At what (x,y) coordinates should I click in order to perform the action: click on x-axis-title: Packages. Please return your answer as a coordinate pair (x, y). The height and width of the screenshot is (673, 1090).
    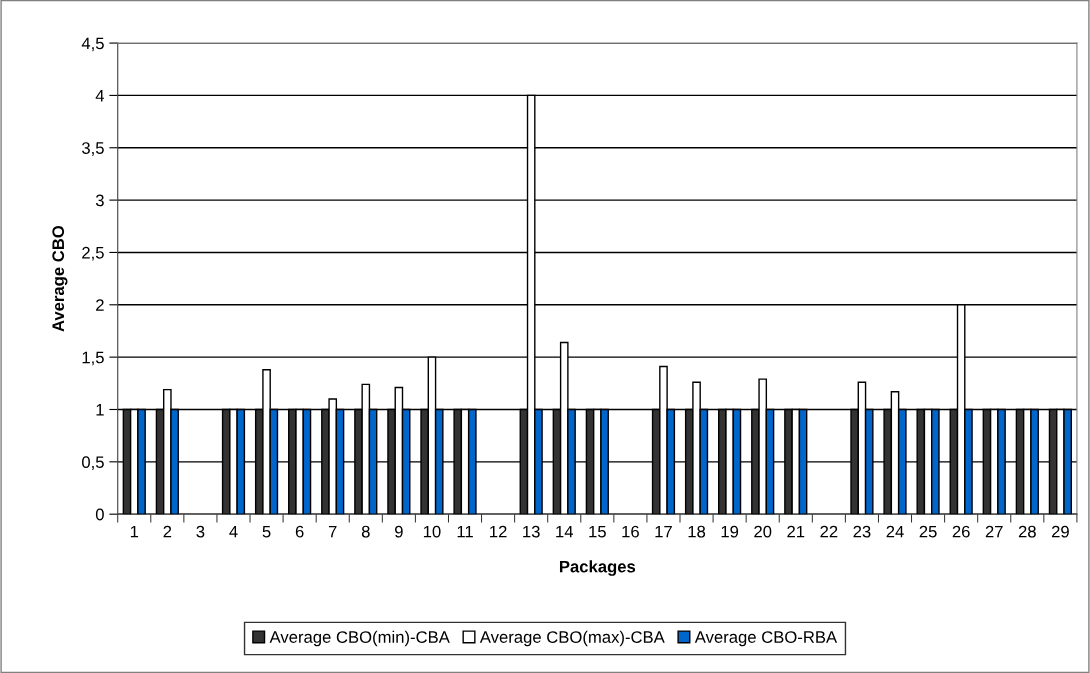
    Looking at the image, I should click on (597, 568).